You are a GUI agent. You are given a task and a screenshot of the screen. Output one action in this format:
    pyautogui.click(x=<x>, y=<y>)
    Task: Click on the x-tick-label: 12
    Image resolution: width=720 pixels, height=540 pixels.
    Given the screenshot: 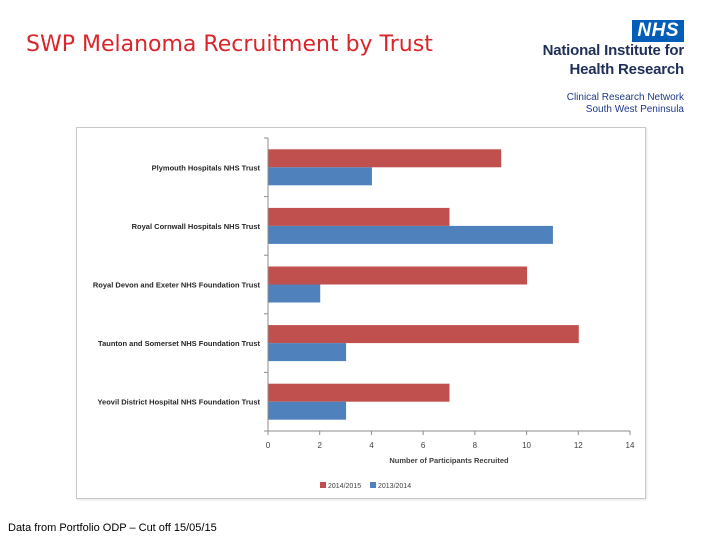 What is the action you would take?
    pyautogui.click(x=578, y=445)
    